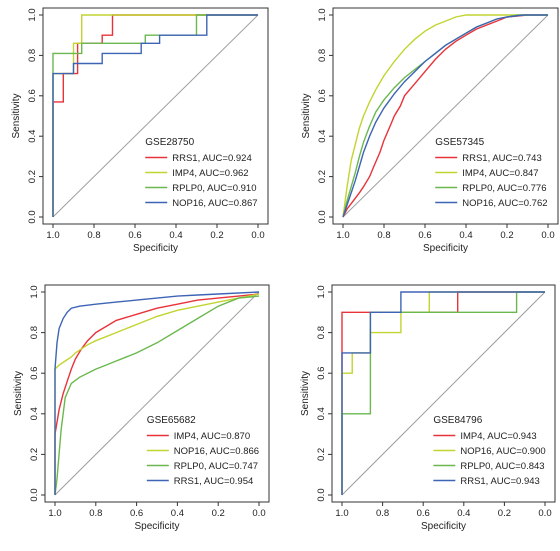  I want to click on dataset-label: GSE57345, so click(459, 142).